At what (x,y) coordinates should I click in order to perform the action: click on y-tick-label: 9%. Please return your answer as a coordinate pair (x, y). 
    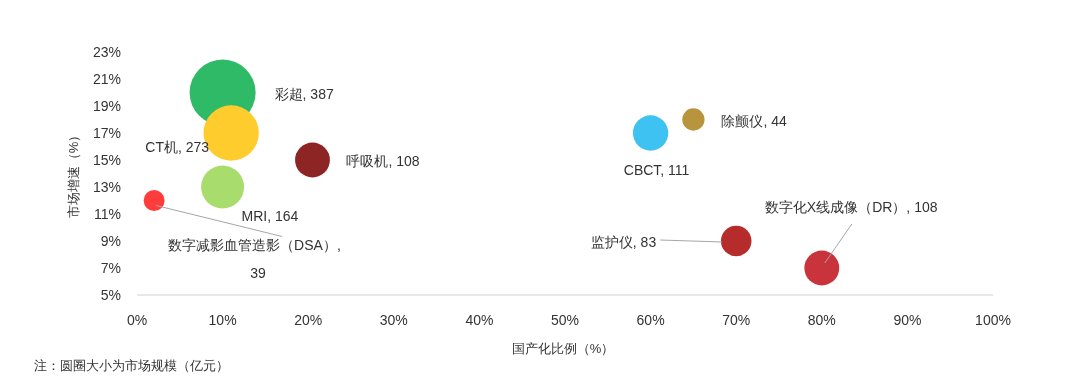
    Looking at the image, I should click on (110, 241).